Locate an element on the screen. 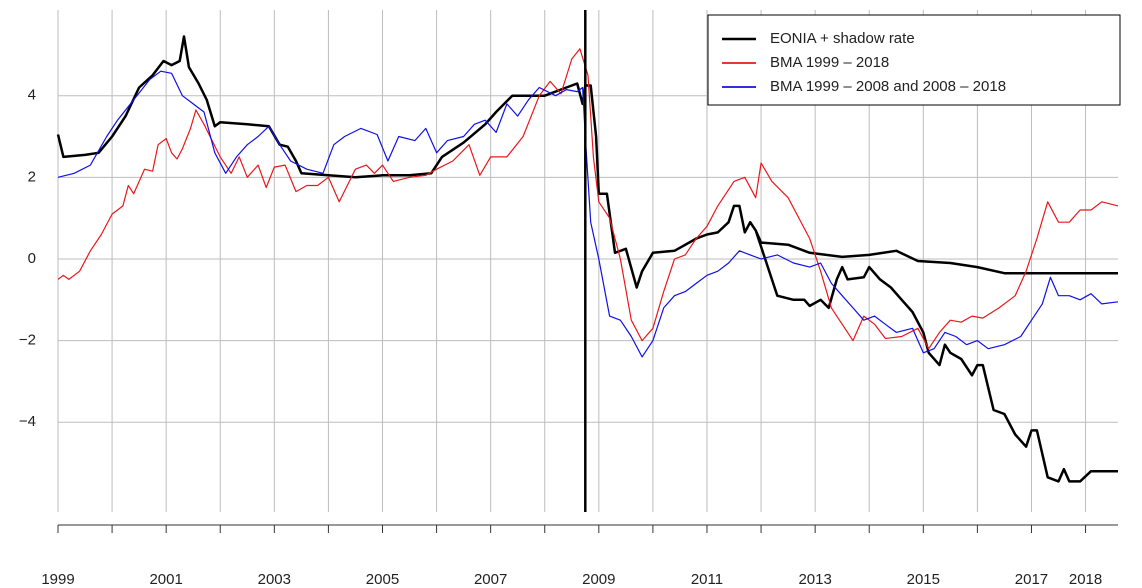 This screenshot has width=1142, height=588. x-tick-label: 2005 is located at coordinates (382, 579).